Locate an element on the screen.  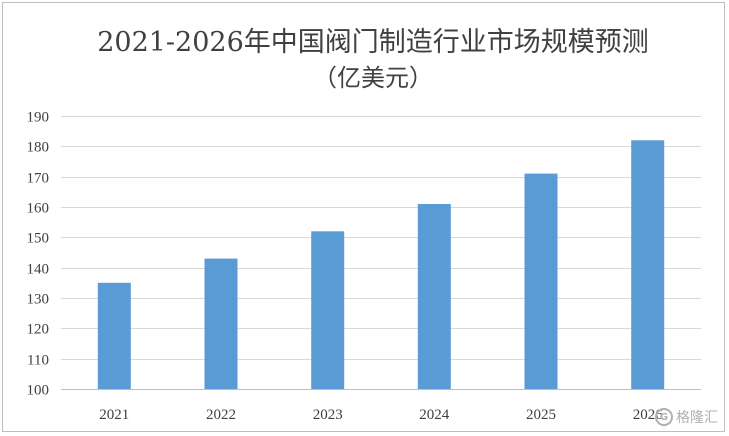
y-axis-ticks: 100 110 120 130 140 150 160 170 180 190 is located at coordinates (38, 254).